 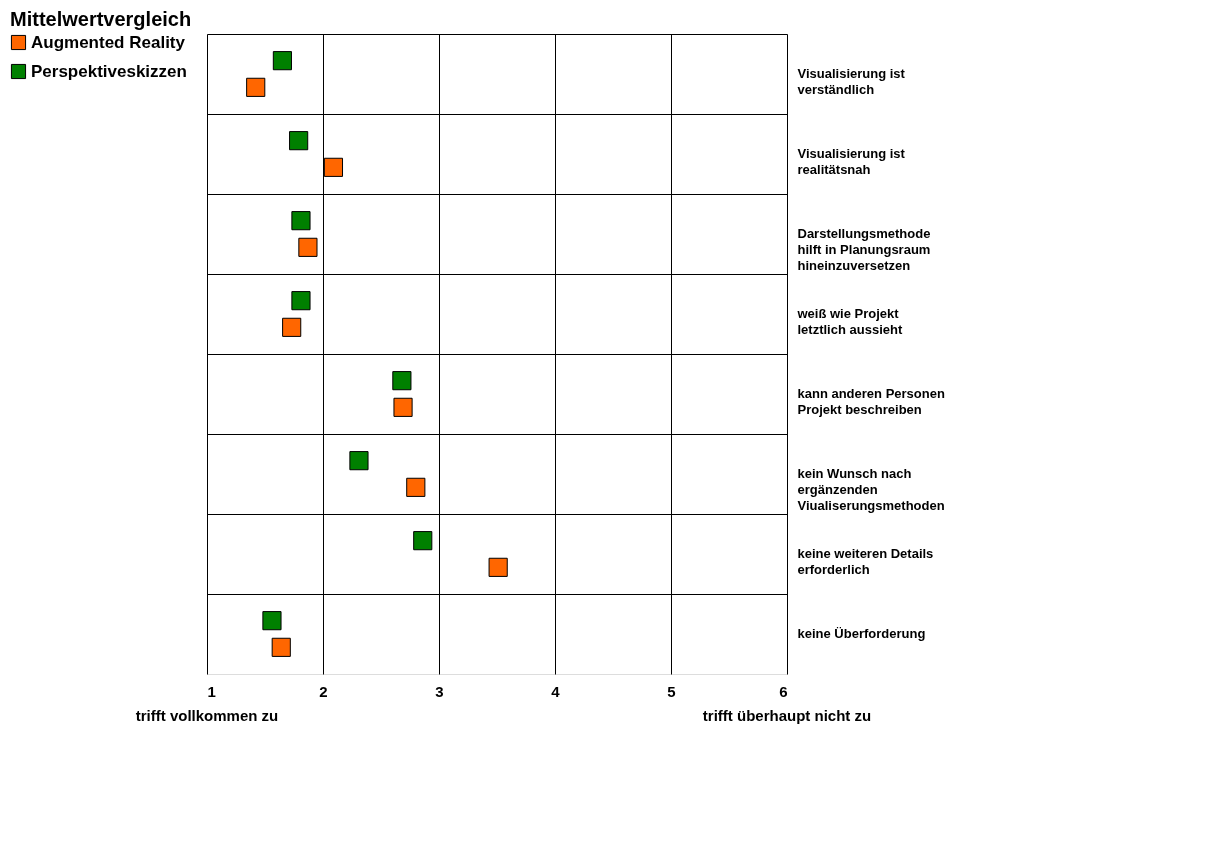 What do you see at coordinates (861, 633) in the screenshot?
I see `y-tick-label: keine Überforderung` at bounding box center [861, 633].